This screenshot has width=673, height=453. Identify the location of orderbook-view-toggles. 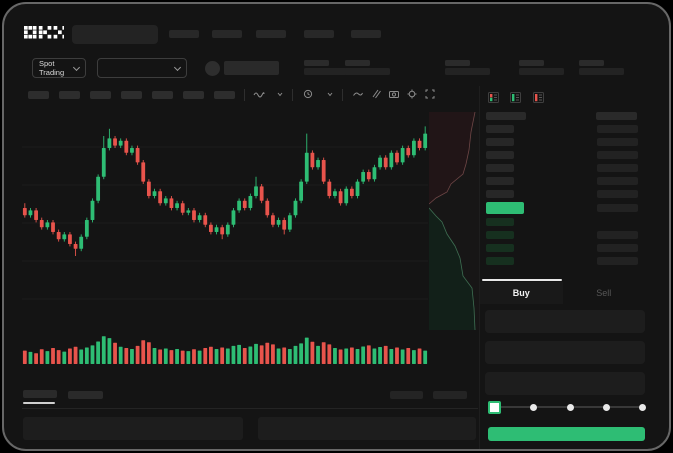
(519, 99).